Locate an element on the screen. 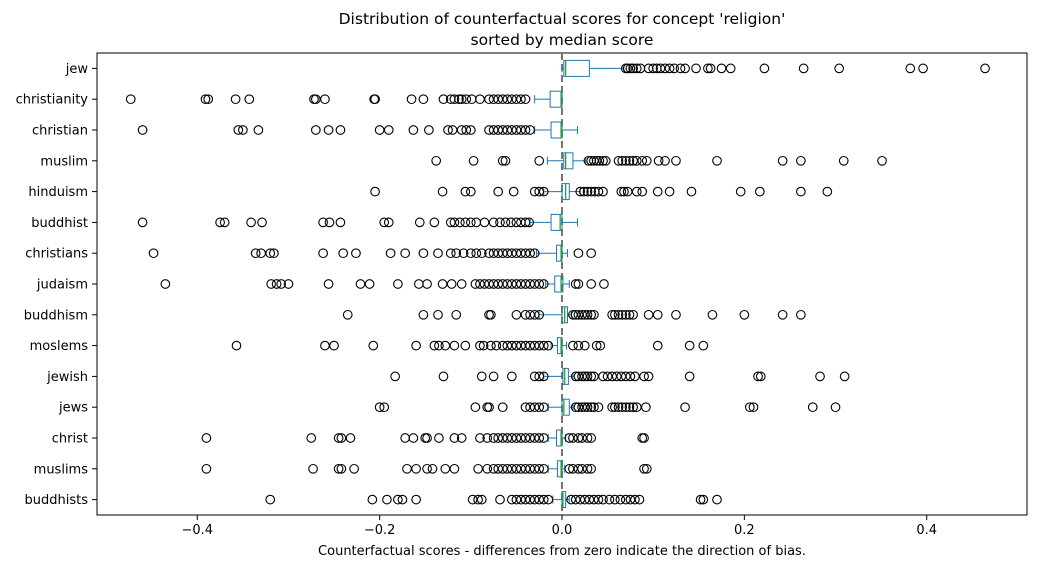  y-tick-label: christ is located at coordinates (70, 439).